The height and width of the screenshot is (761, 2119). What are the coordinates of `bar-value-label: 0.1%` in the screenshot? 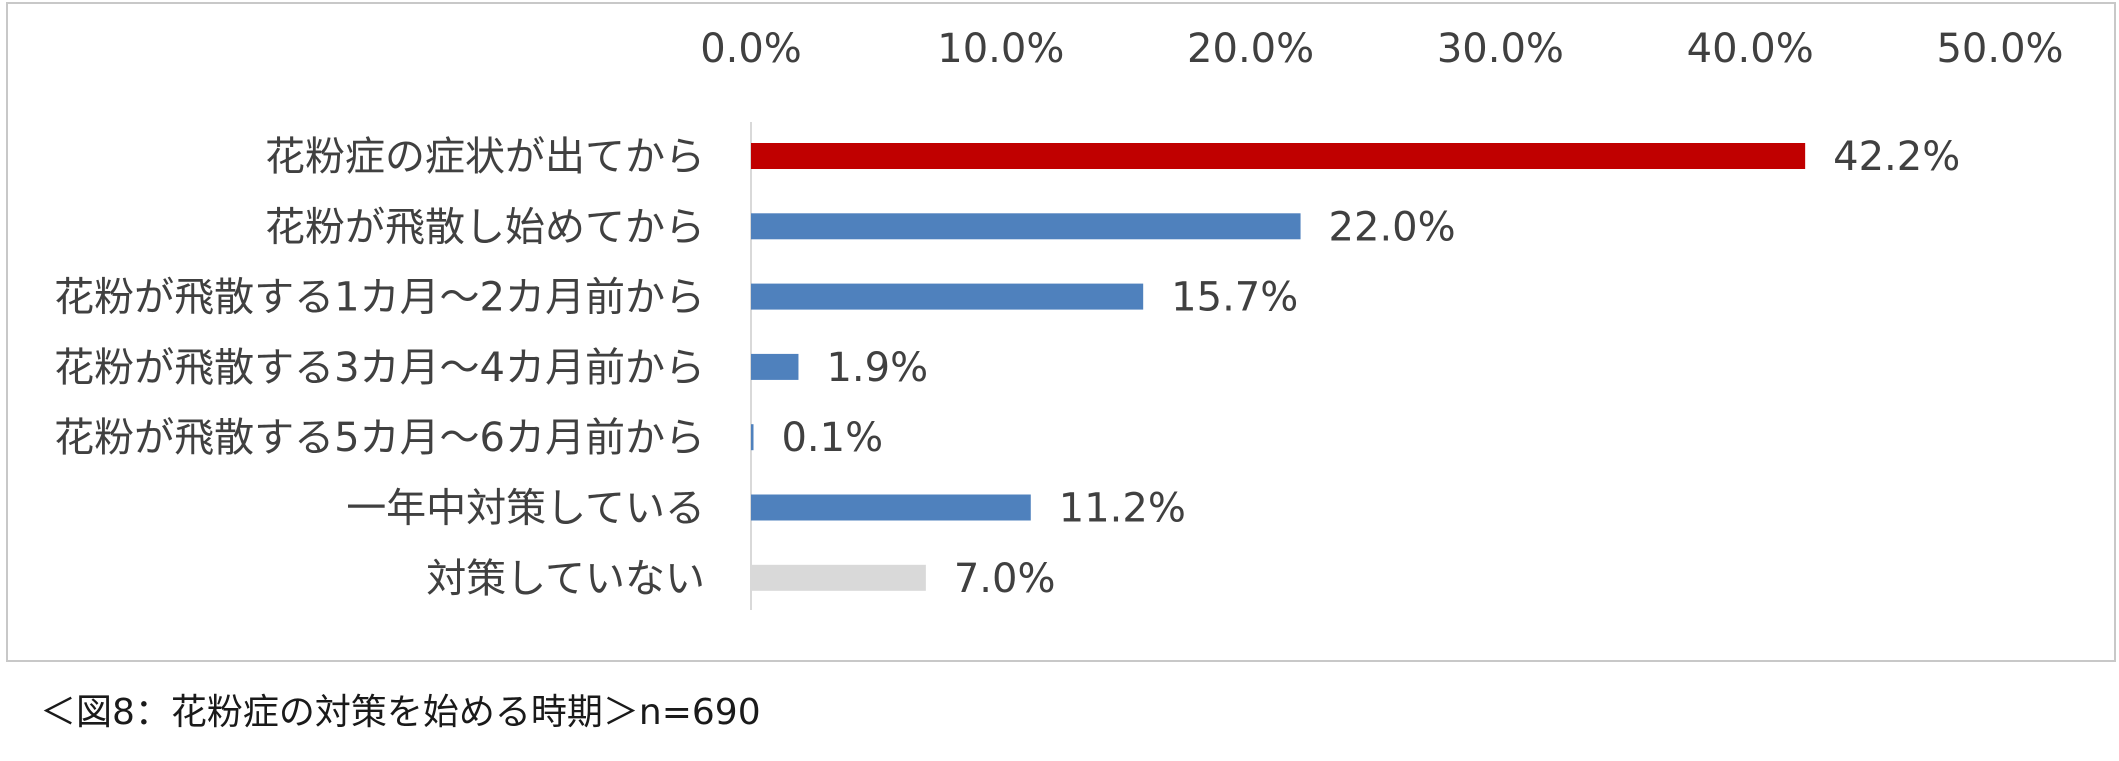 It's located at (832, 438).